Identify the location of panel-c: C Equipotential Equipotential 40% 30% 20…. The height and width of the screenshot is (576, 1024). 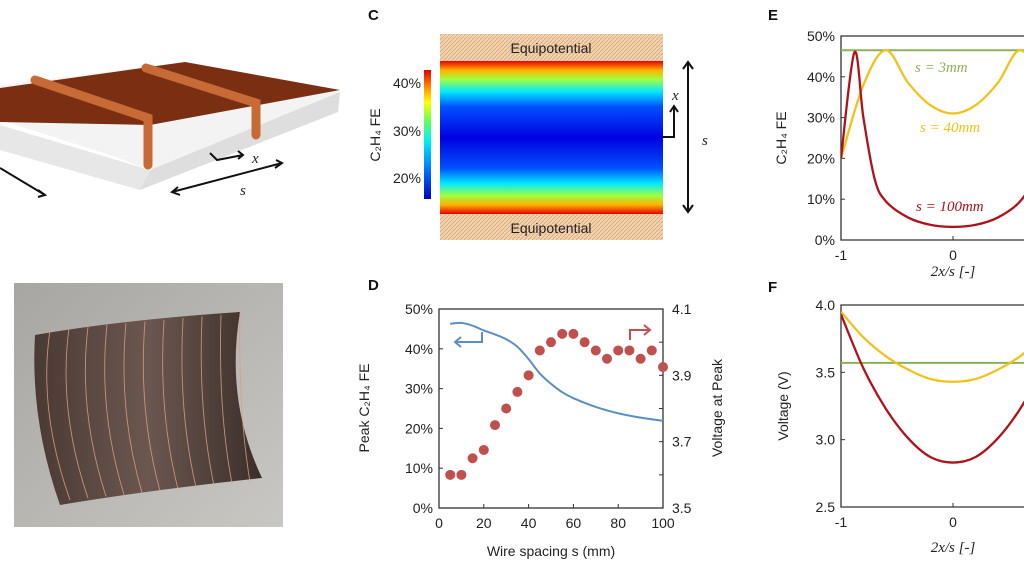
(537, 123).